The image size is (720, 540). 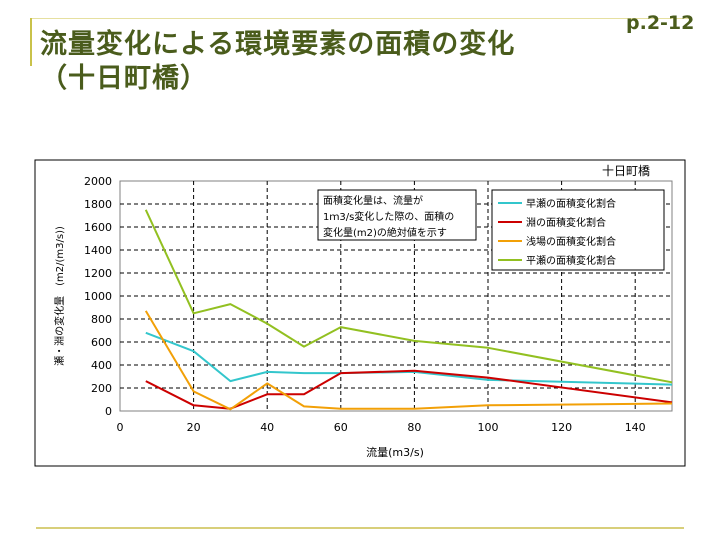 I want to click on legend-label-2: 淵の面積変化割合, so click(x=566, y=222).